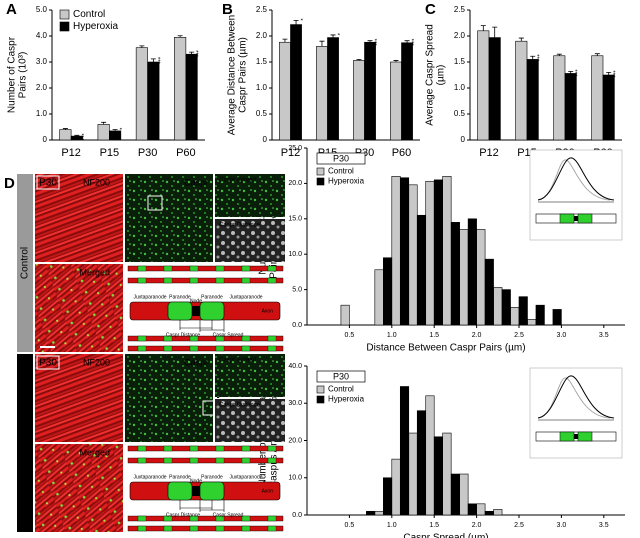 Image resolution: width=640 pixels, height=538 pixels. What do you see at coordinates (392, 525) in the screenshot?
I see `x-tick-label: 1.0` at bounding box center [392, 525].